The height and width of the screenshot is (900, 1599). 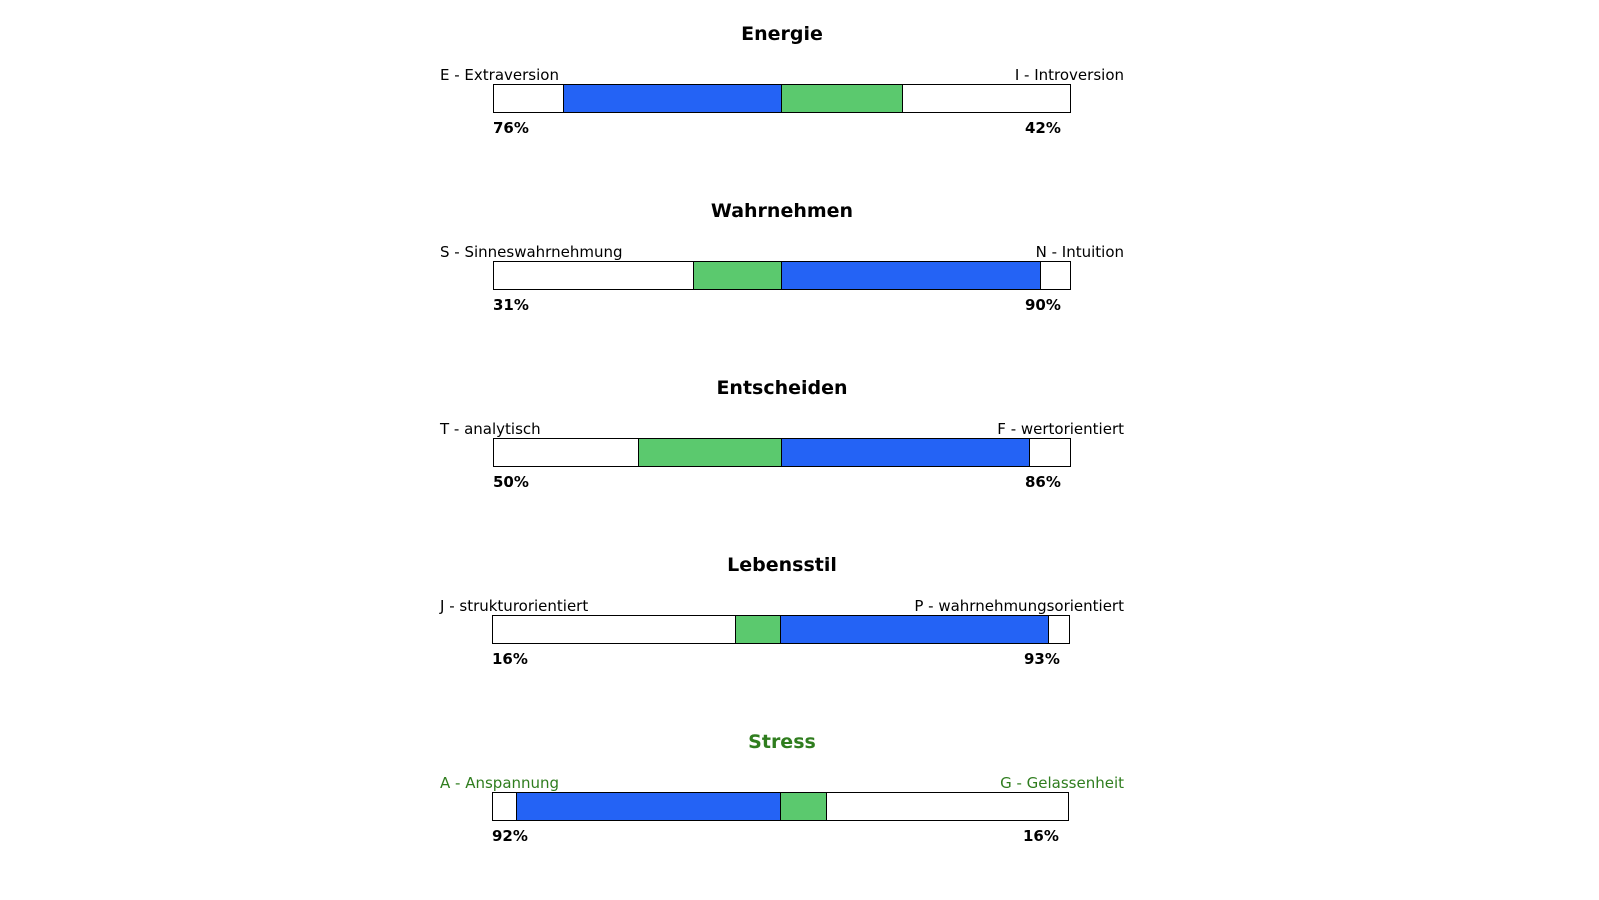 What do you see at coordinates (490, 429) in the screenshot?
I see `left-pole-label: T - analytisch` at bounding box center [490, 429].